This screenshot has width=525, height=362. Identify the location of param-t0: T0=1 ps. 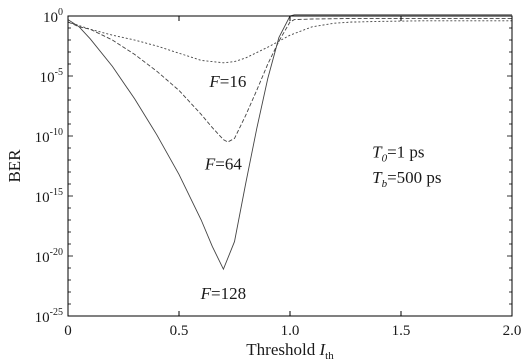
(398, 154).